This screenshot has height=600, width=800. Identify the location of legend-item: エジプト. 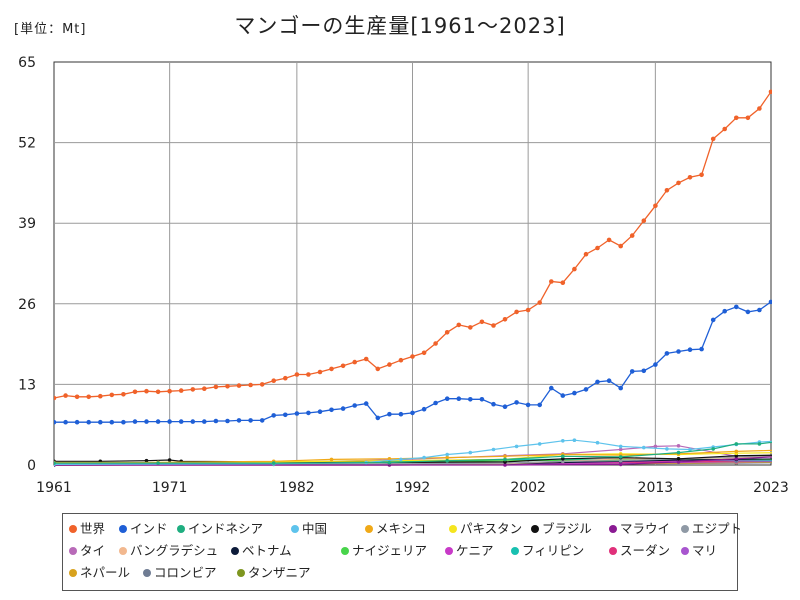
(711, 527).